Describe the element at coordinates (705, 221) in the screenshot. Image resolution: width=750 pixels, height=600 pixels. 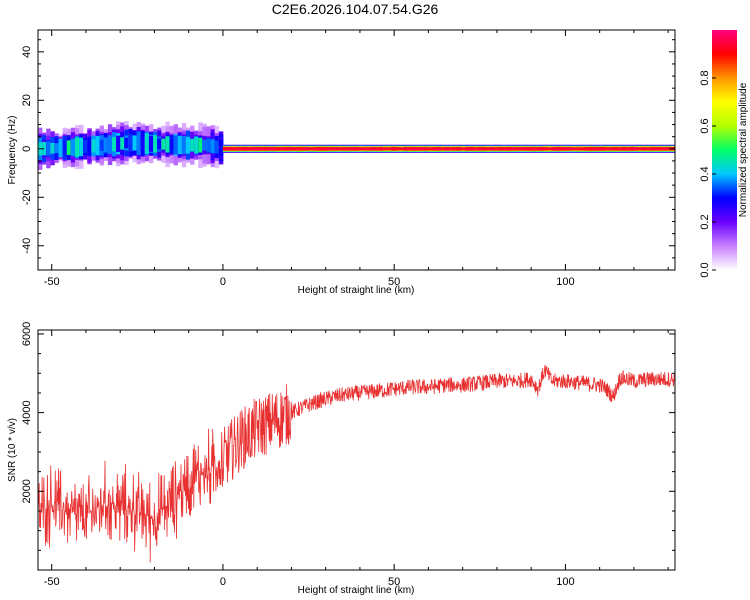
I see `colorbar-tick-label: 0.2` at that location.